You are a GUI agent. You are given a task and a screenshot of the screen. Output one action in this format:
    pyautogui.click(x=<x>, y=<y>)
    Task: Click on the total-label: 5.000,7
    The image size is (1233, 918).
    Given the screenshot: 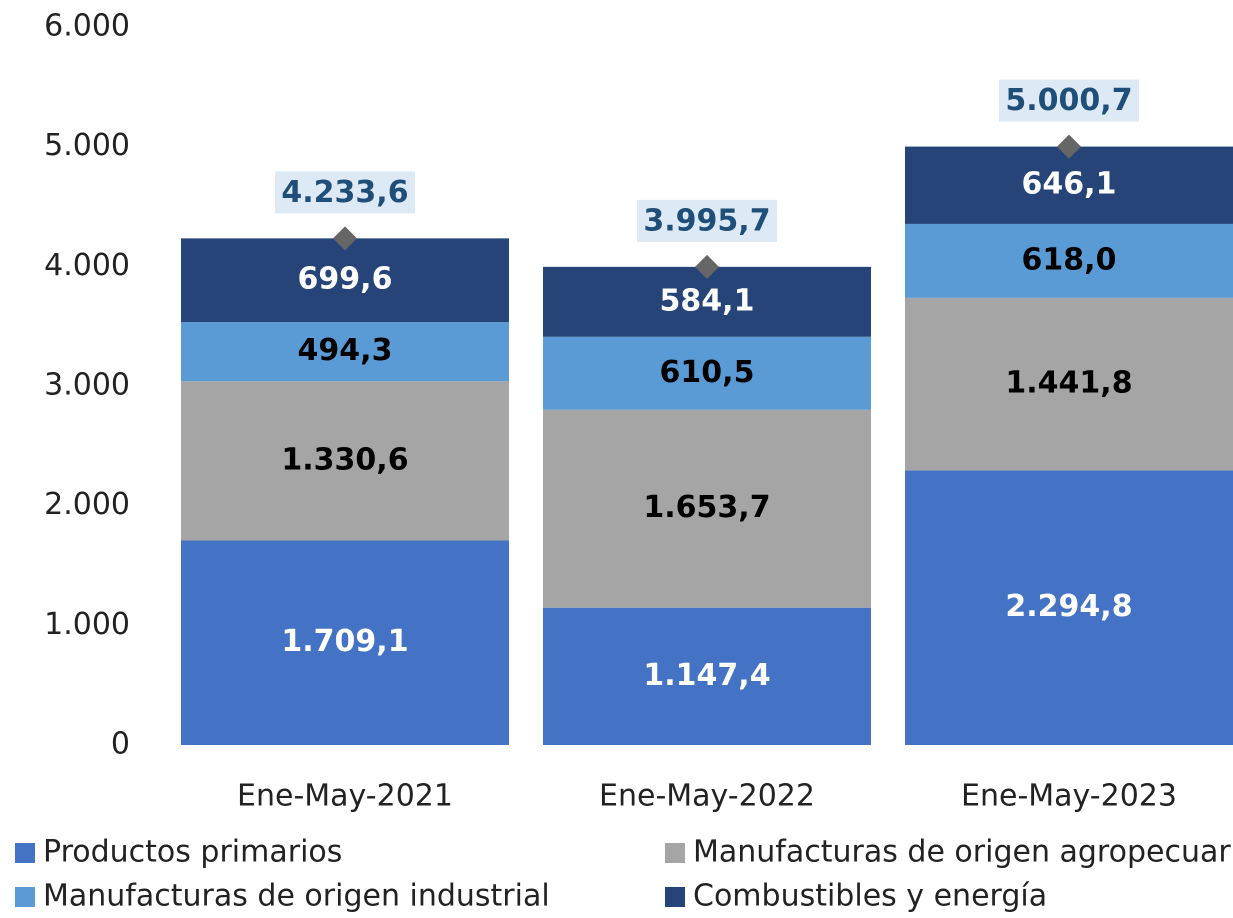 What is the action you would take?
    pyautogui.click(x=1068, y=100)
    